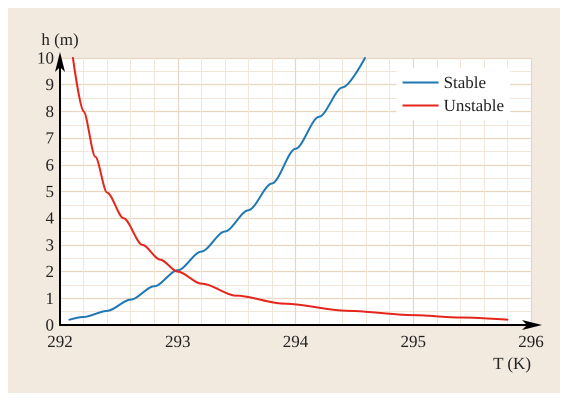 This screenshot has width=568, height=401. I want to click on y-axis-title: h (m), so click(60, 39).